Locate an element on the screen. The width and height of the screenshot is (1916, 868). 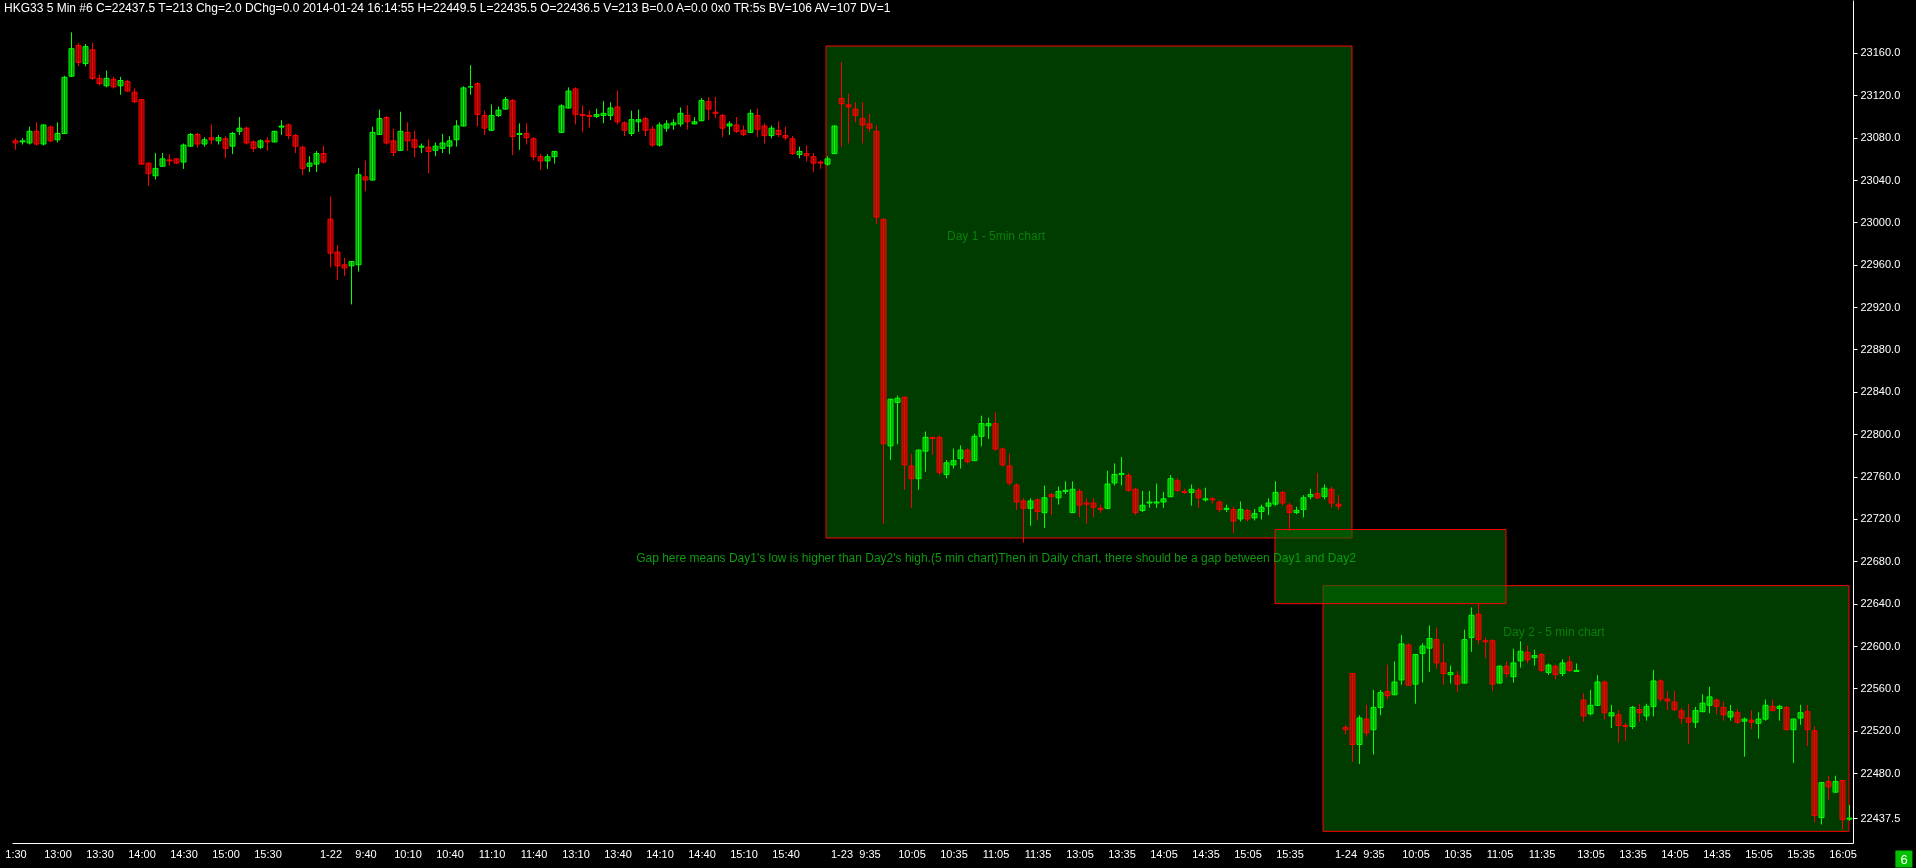
y-tick-label: 22480.0 is located at coordinates (1880, 772).